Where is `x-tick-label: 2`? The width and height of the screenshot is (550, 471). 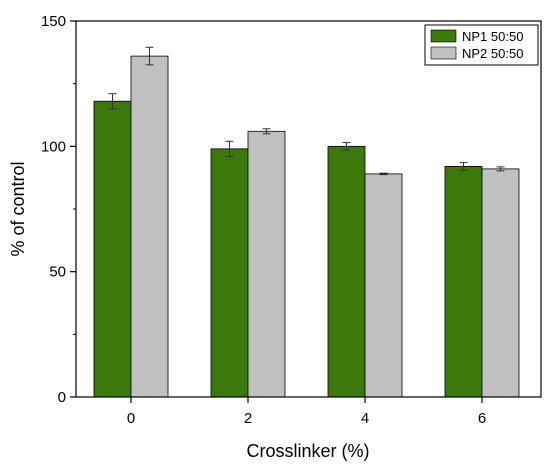
x-tick-label: 2 is located at coordinates (248, 418).